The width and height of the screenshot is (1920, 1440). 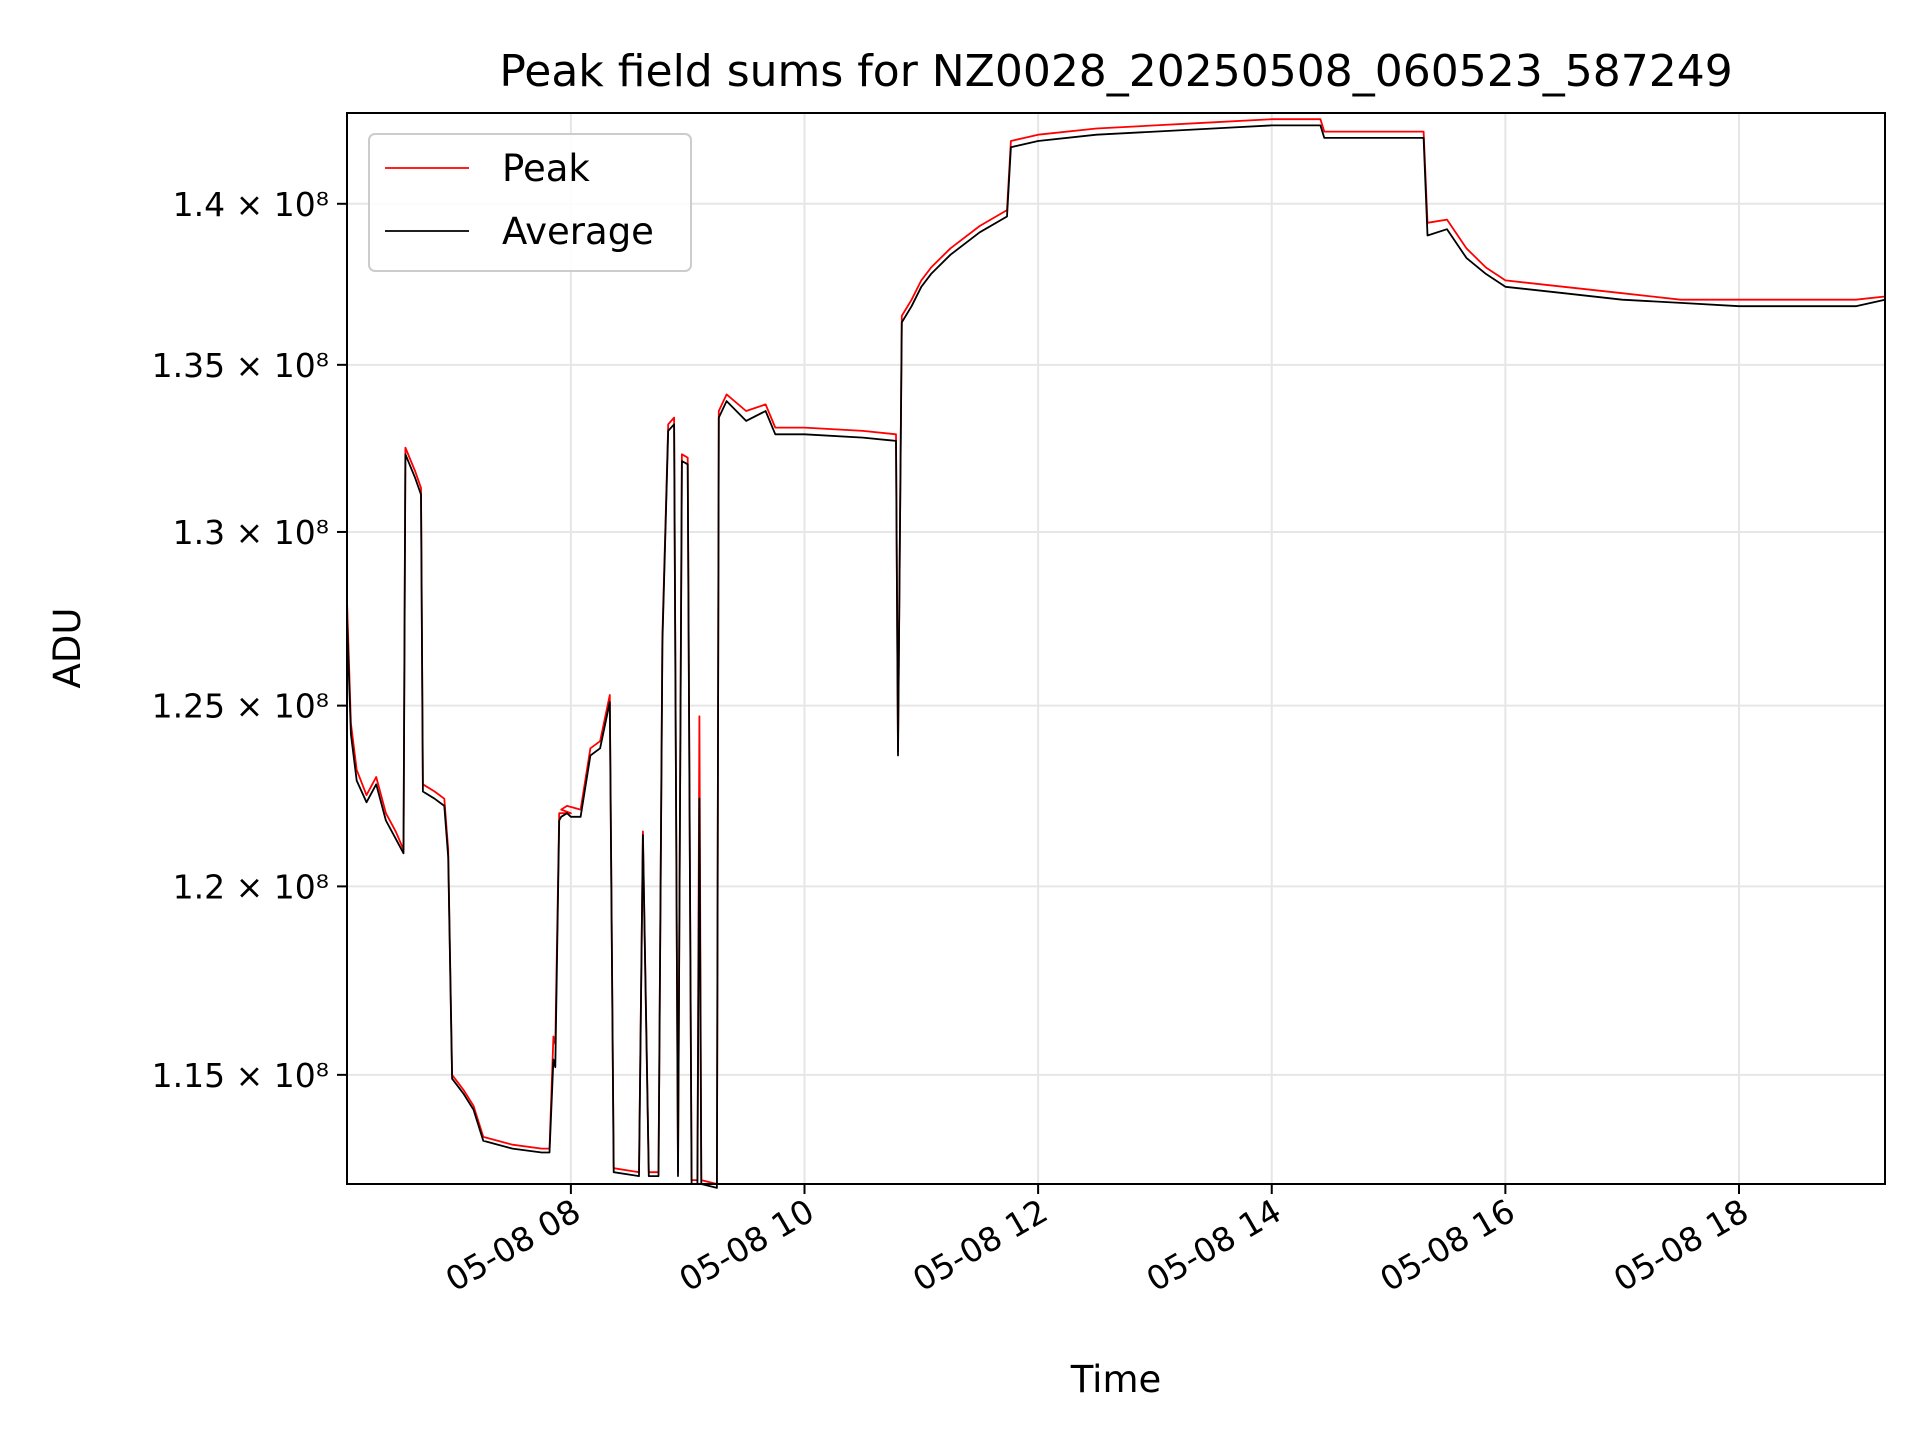 I want to click on legend-label-peak: Peak, so click(x=546, y=168).